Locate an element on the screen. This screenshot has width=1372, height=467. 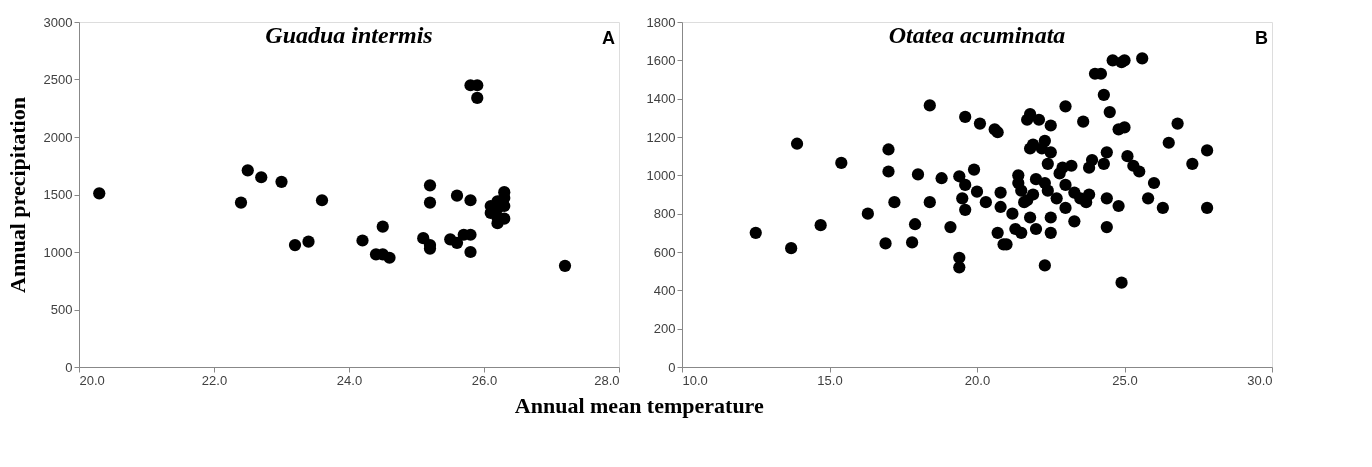
y-tick-label: 800 is located at coordinates (664, 214).